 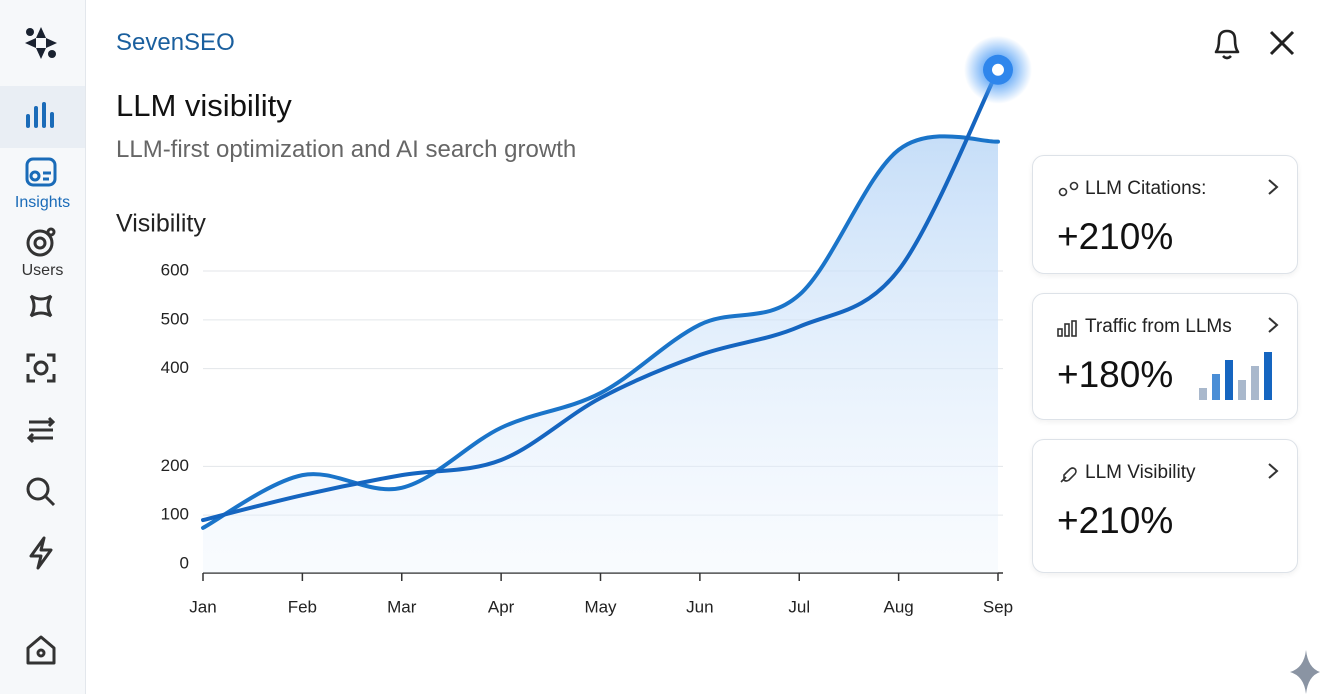 What do you see at coordinates (699, 606) in the screenshot?
I see `x-tick-label: Jun` at bounding box center [699, 606].